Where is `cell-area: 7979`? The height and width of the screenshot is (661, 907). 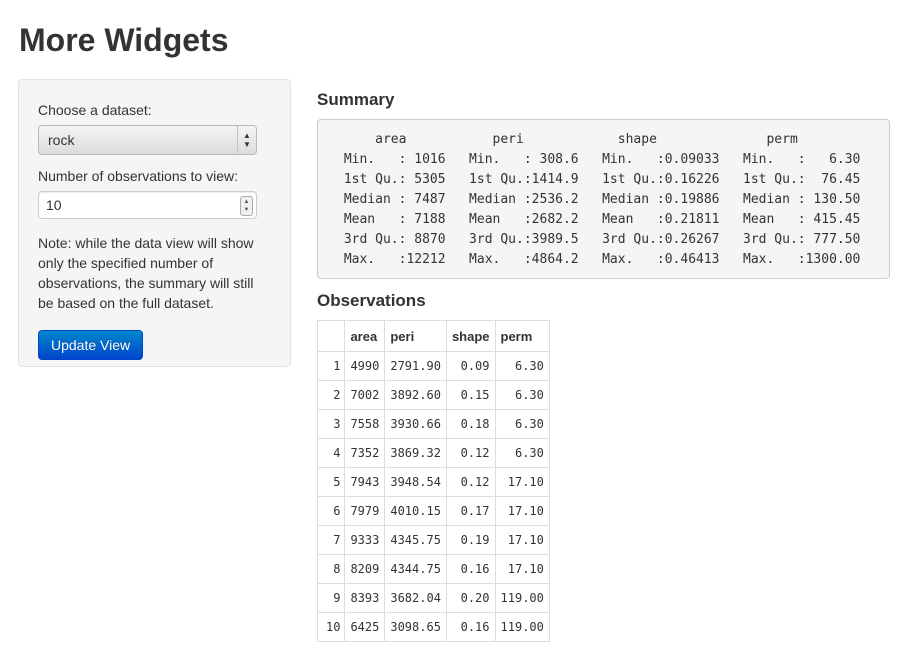 cell-area: 7979 is located at coordinates (365, 511).